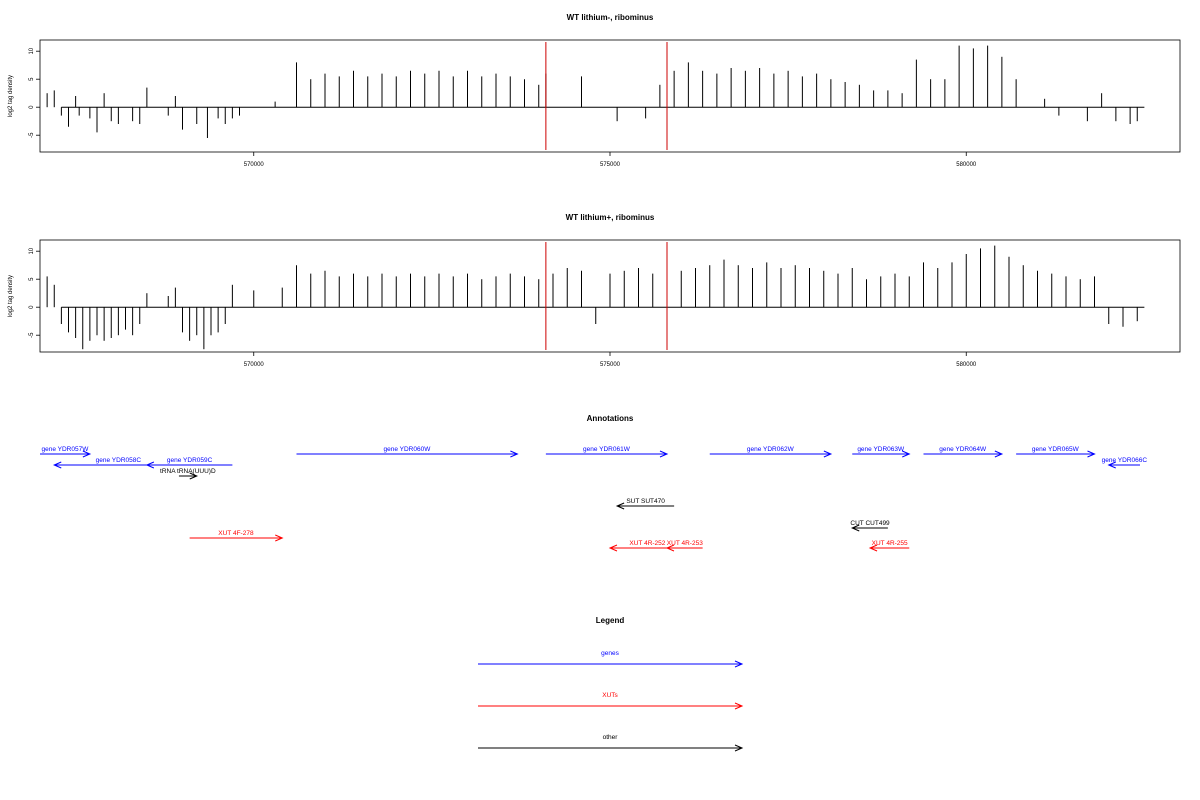  What do you see at coordinates (188, 471) in the screenshot?
I see `annotation-label: tRNA tRNA(UUU)D` at bounding box center [188, 471].